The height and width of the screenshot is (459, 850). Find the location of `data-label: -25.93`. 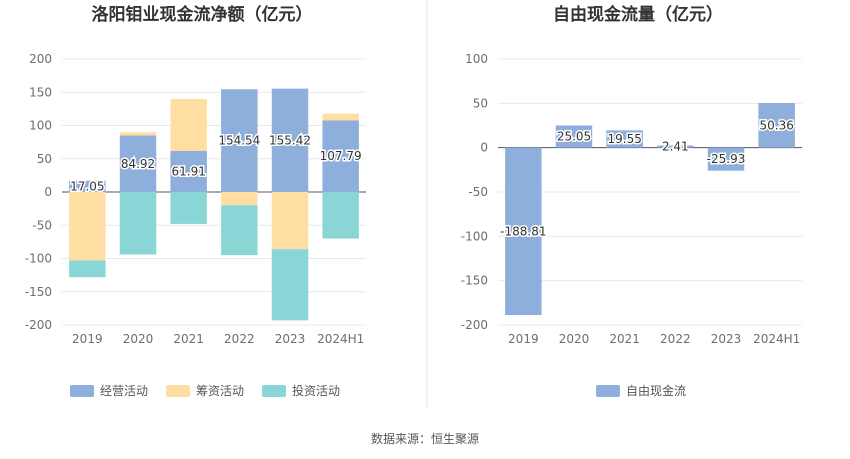

data-label: -25.93 is located at coordinates (726, 159).